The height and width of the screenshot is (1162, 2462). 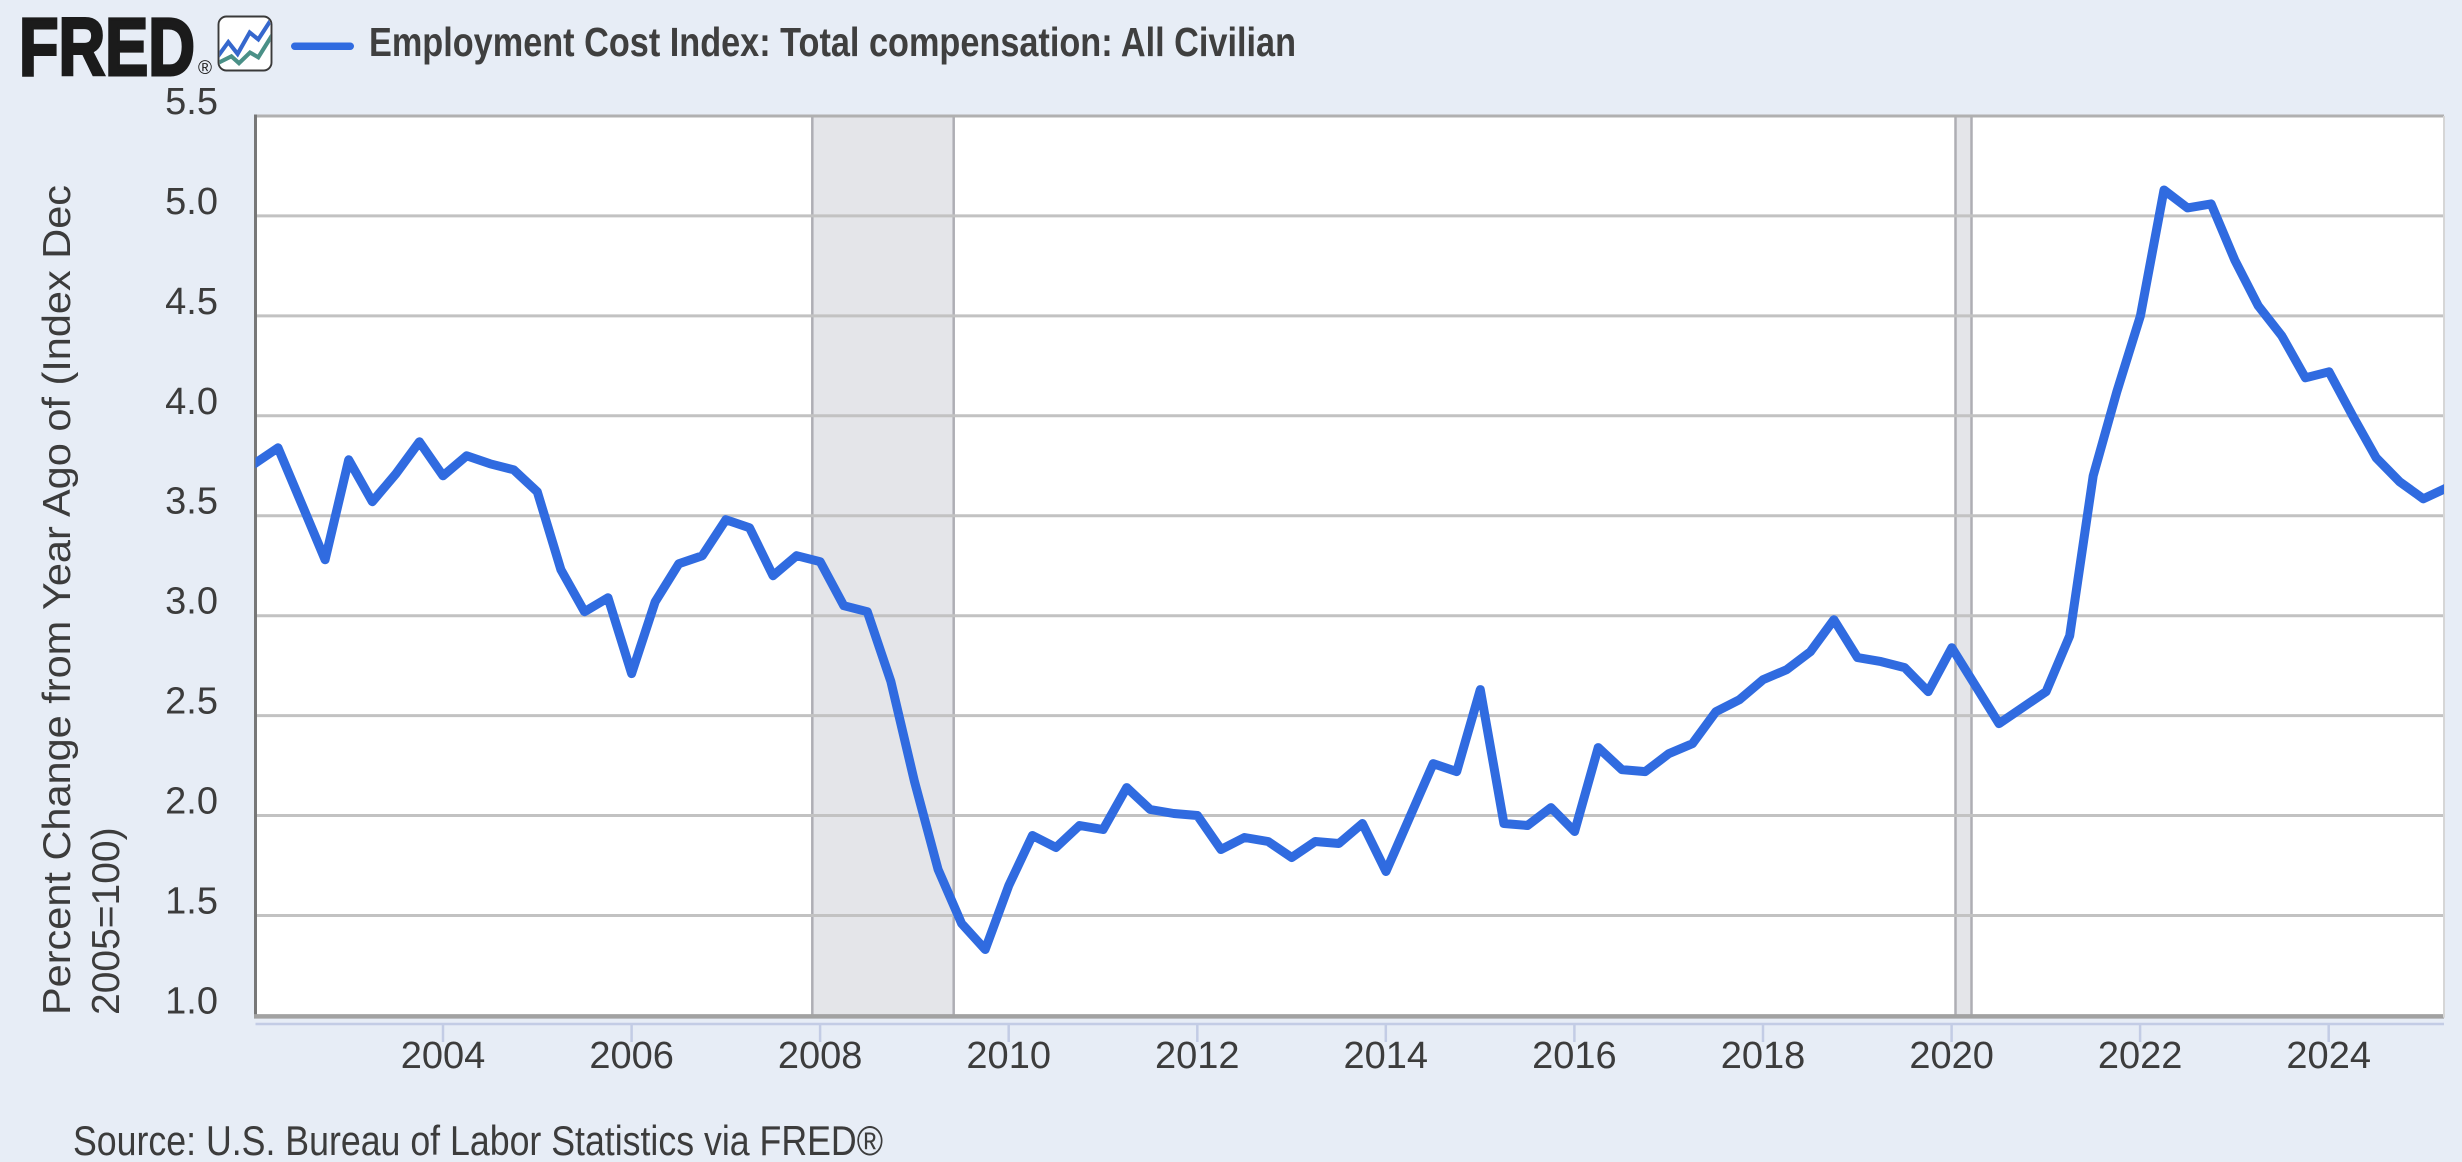 What do you see at coordinates (1763, 1056) in the screenshot?
I see `svg-text: 2018` at bounding box center [1763, 1056].